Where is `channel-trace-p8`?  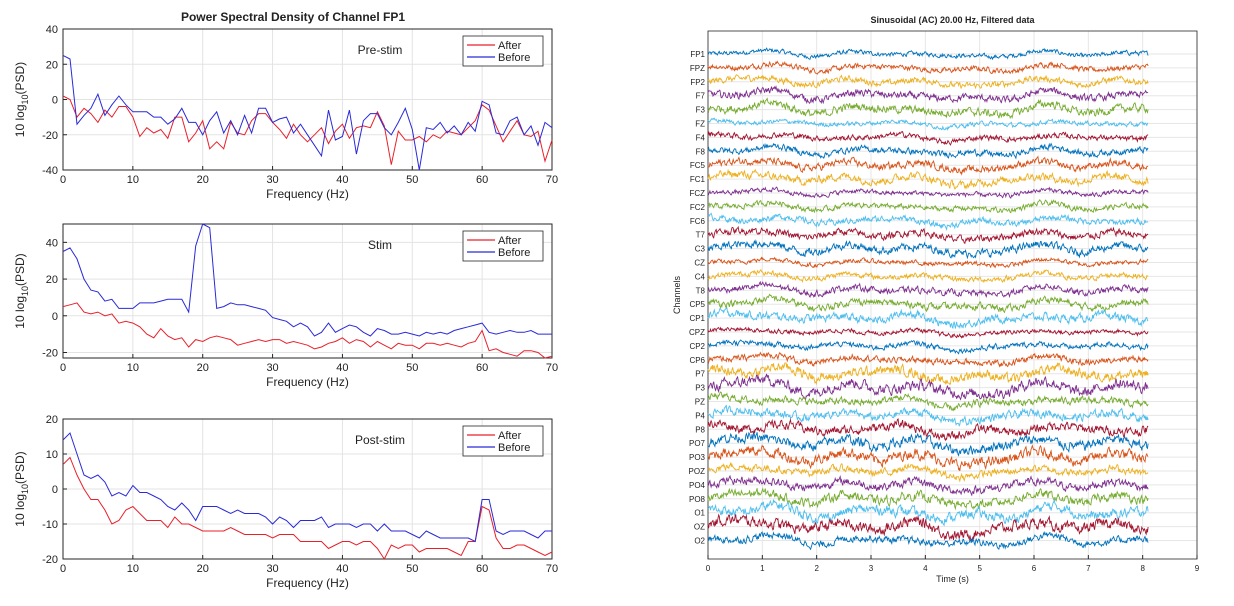 channel-trace-p8 is located at coordinates (928, 430).